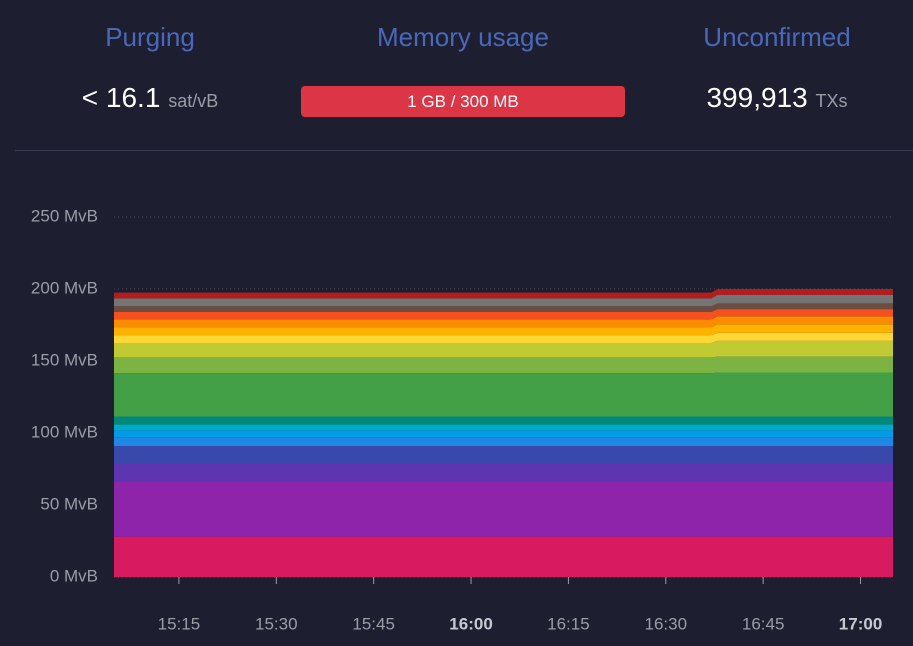 The image size is (913, 646). I want to click on y-tick-label: 100 MvB, so click(64, 431).